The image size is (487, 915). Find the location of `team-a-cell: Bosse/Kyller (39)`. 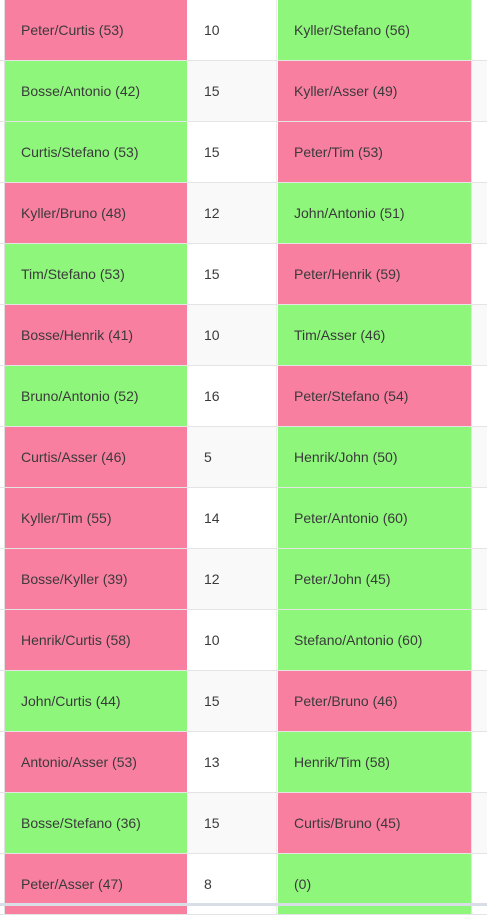

team-a-cell: Bosse/Kyller (39) is located at coordinates (96, 579).